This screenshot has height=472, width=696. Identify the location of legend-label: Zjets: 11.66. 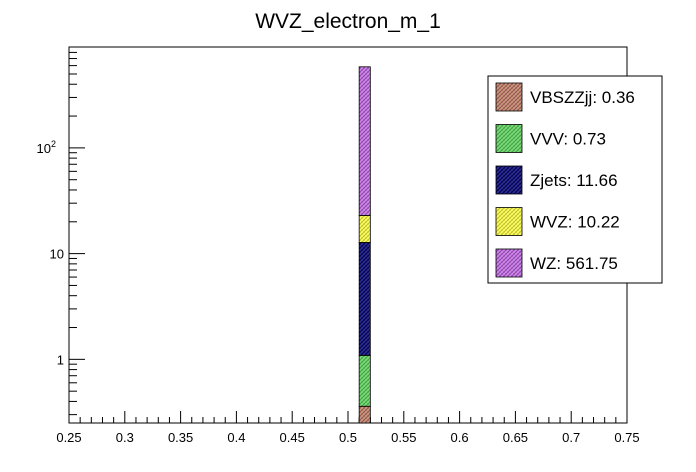
(574, 180).